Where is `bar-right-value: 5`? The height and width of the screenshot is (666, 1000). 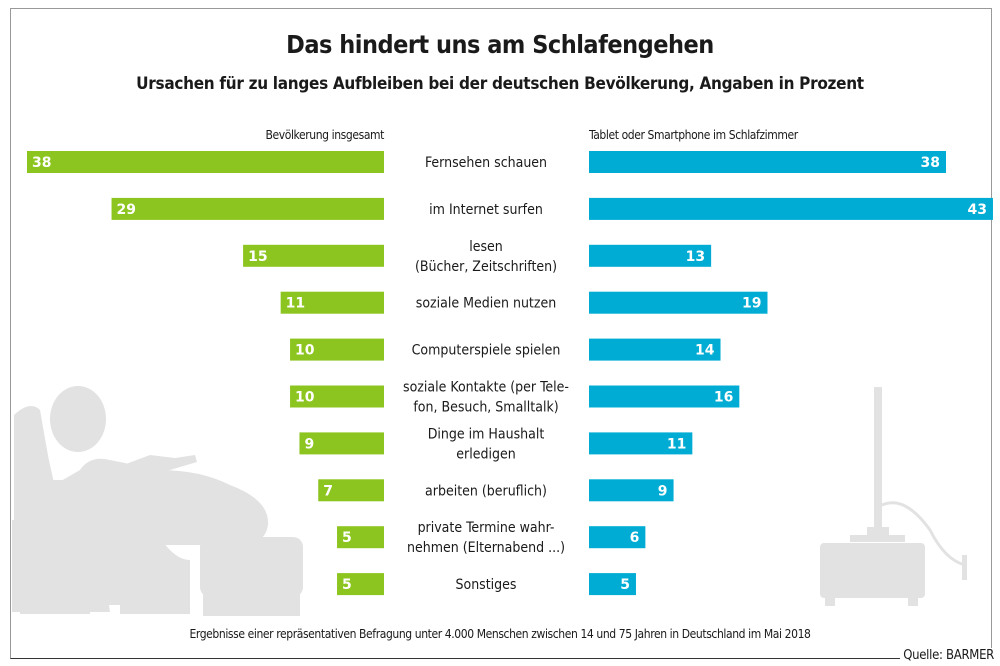
bar-right-value: 5 is located at coordinates (625, 585).